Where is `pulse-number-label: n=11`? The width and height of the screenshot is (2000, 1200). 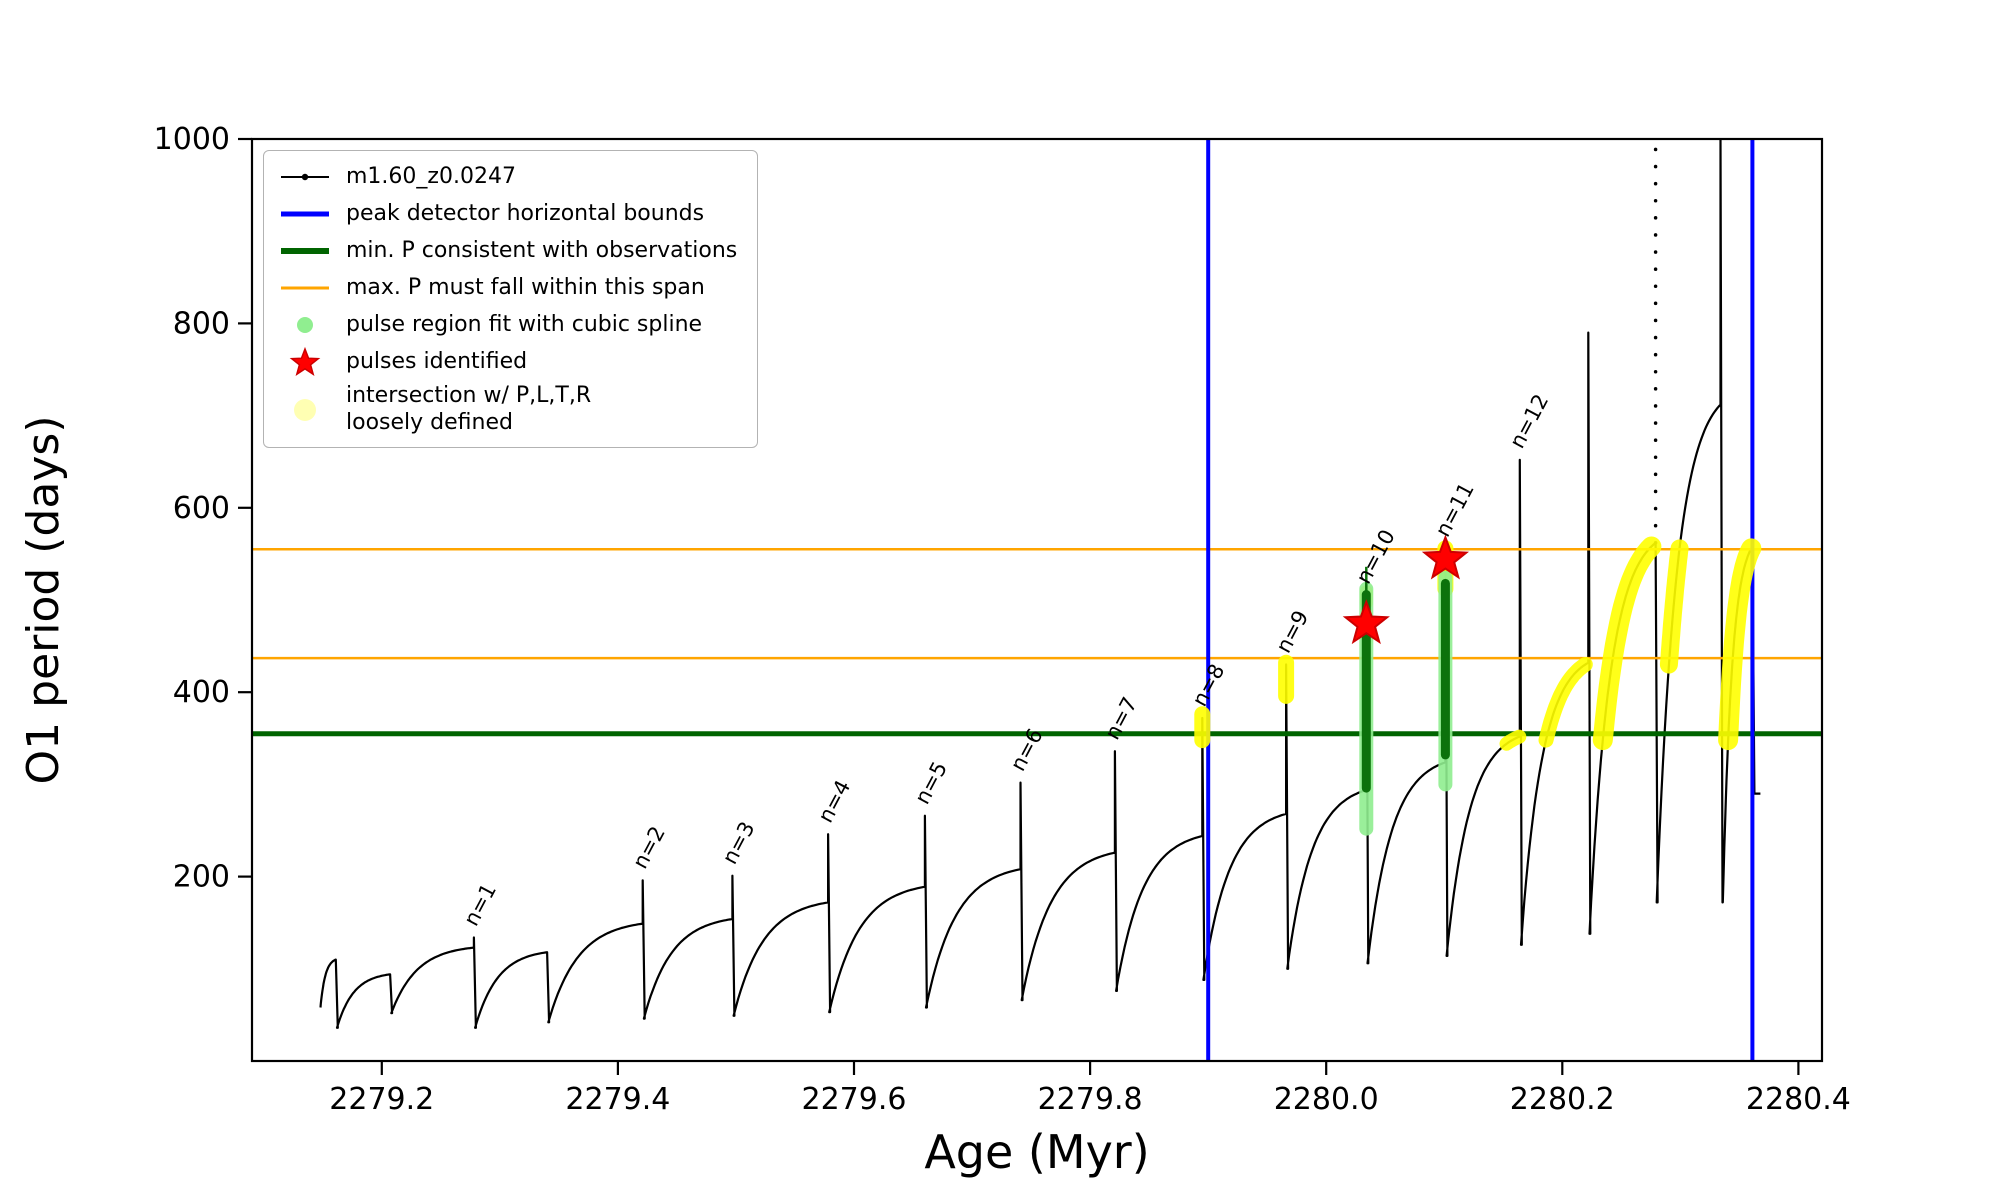
pulse-number-label: n=11 is located at coordinates (1455, 510).